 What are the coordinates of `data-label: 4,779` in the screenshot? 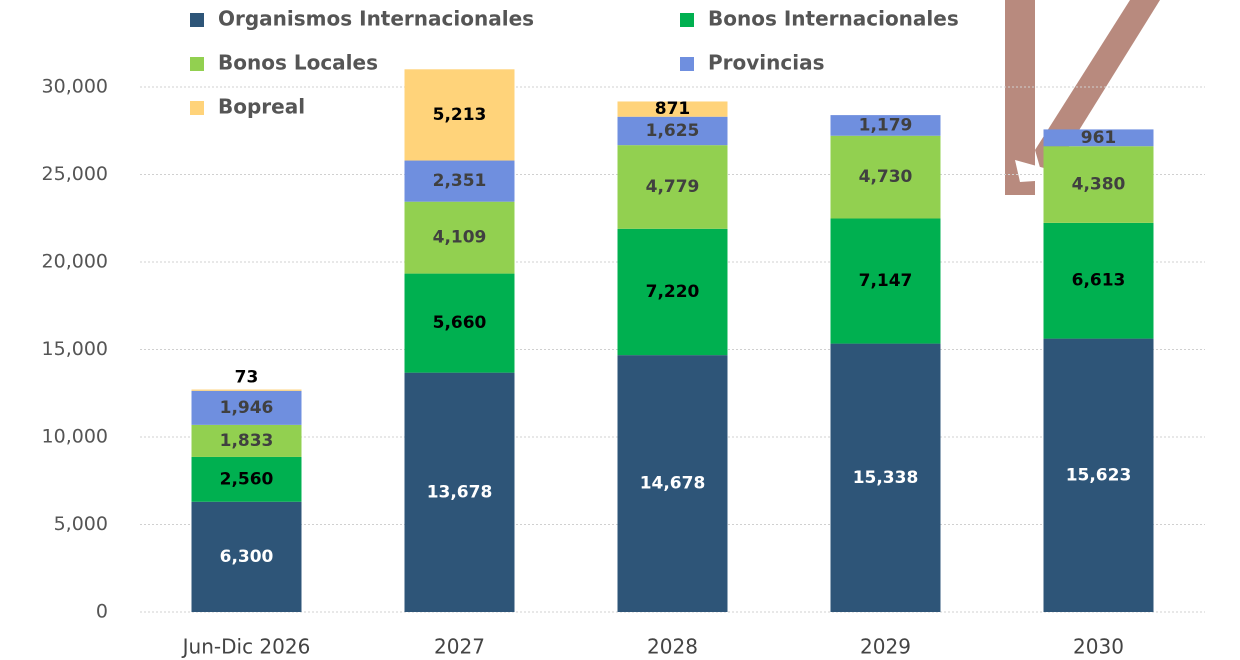 It's located at (673, 187).